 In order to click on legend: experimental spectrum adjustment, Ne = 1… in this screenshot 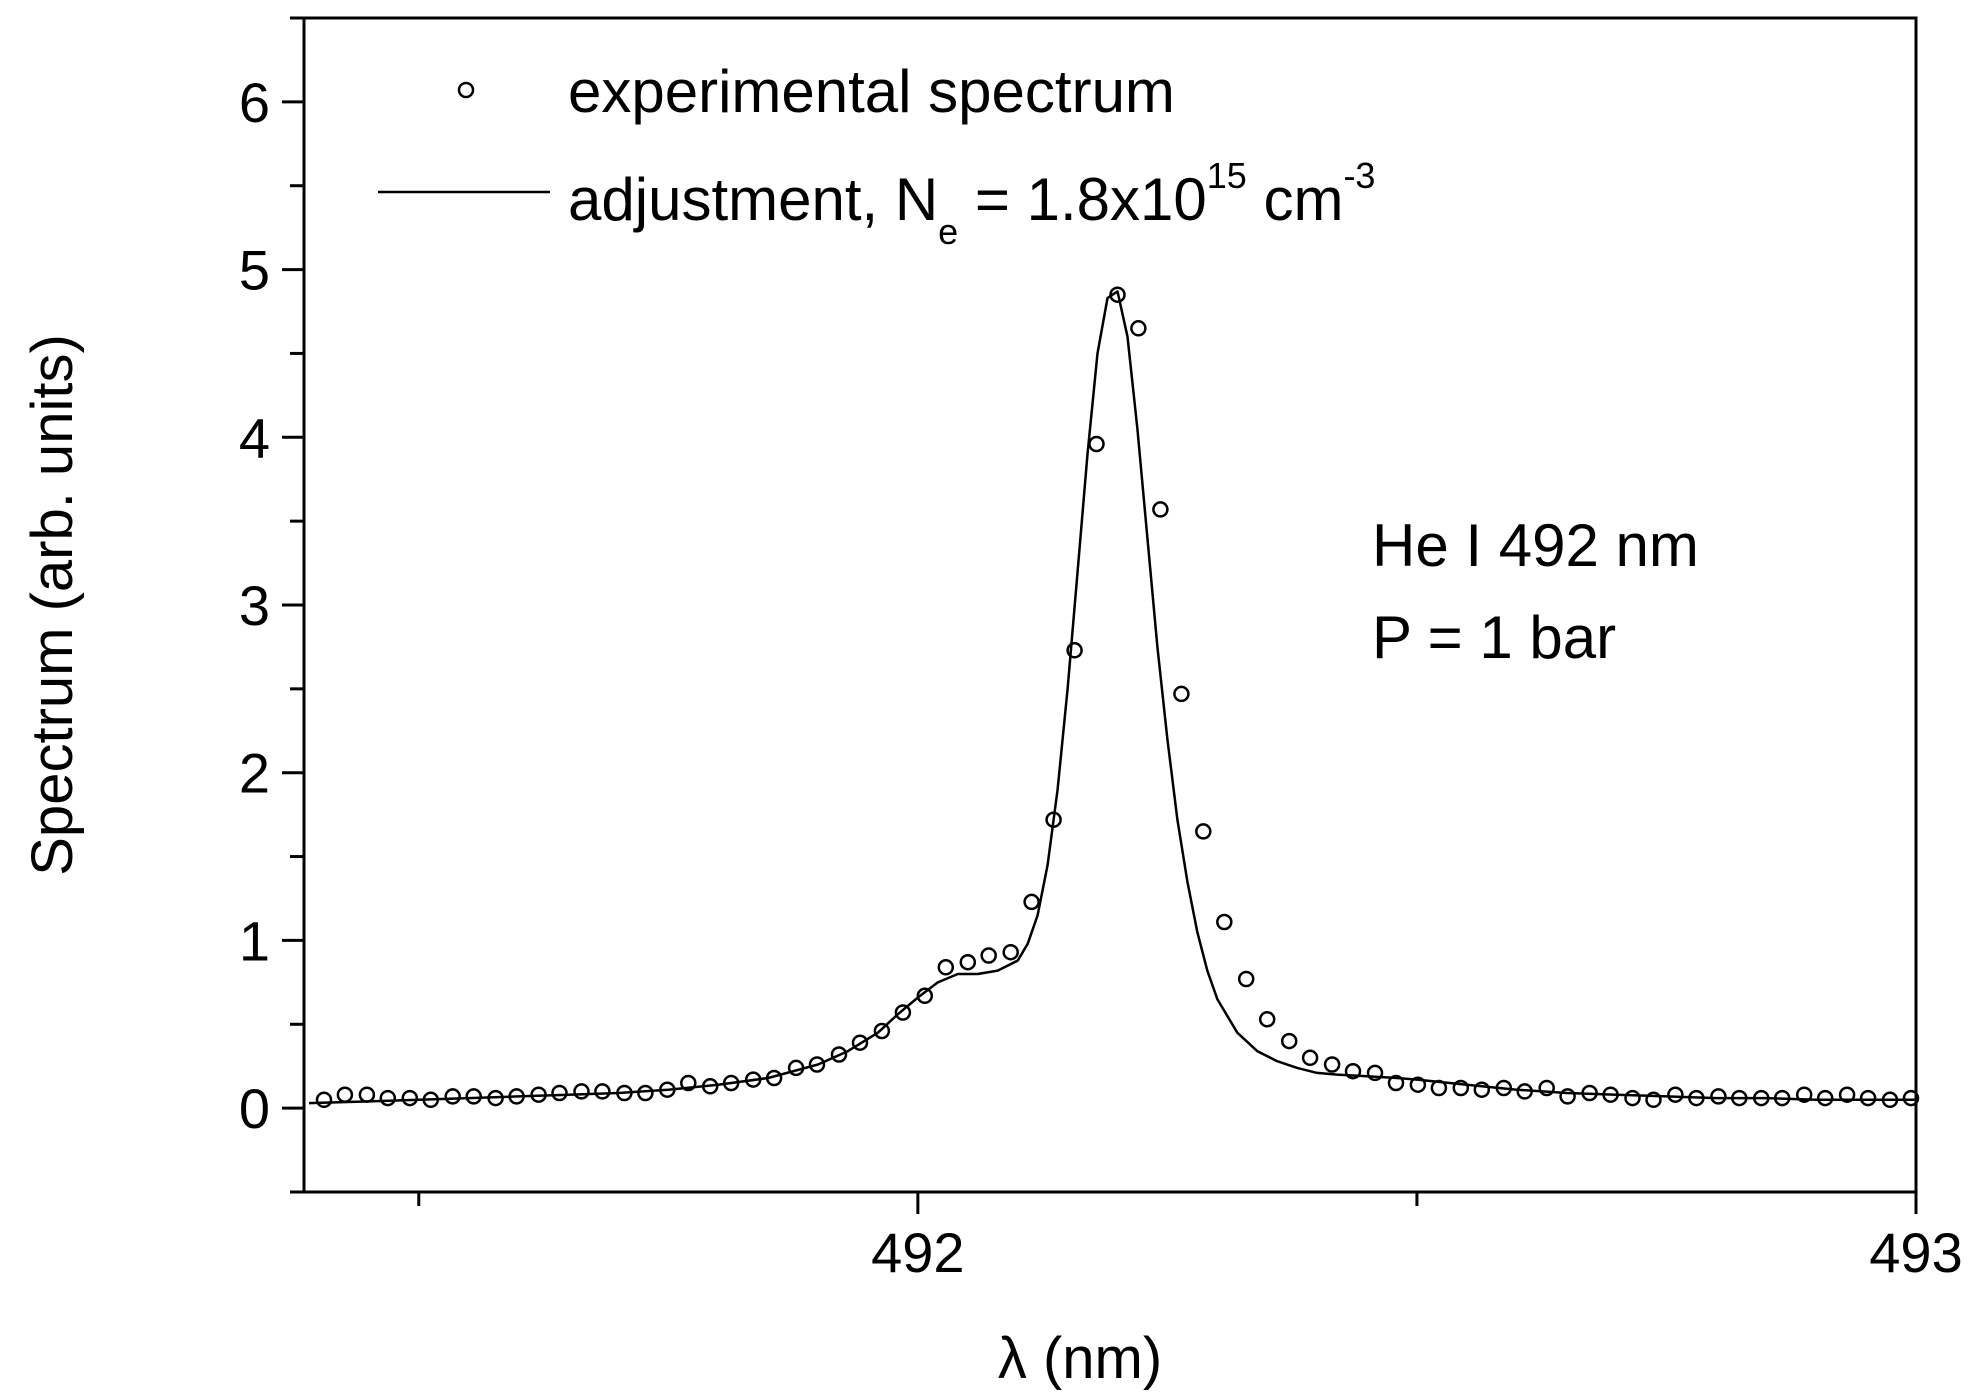, I will do `click(876, 155)`.